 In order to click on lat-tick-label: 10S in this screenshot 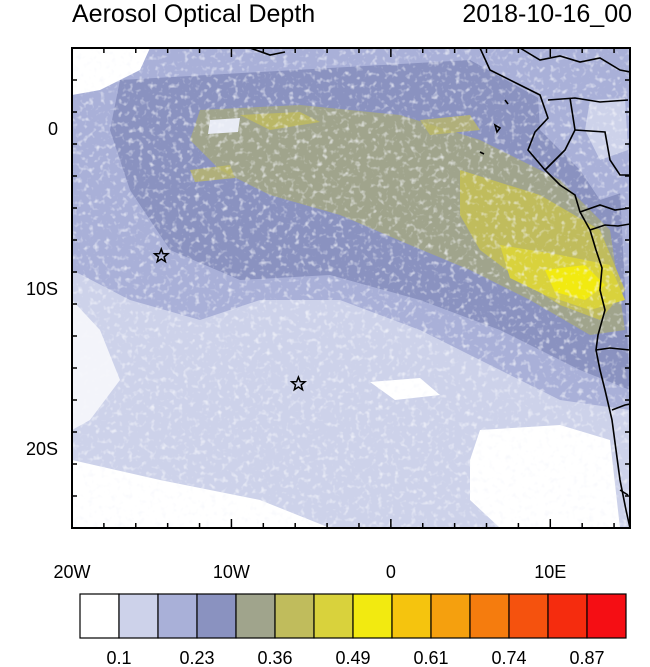, I will do `click(42, 289)`.